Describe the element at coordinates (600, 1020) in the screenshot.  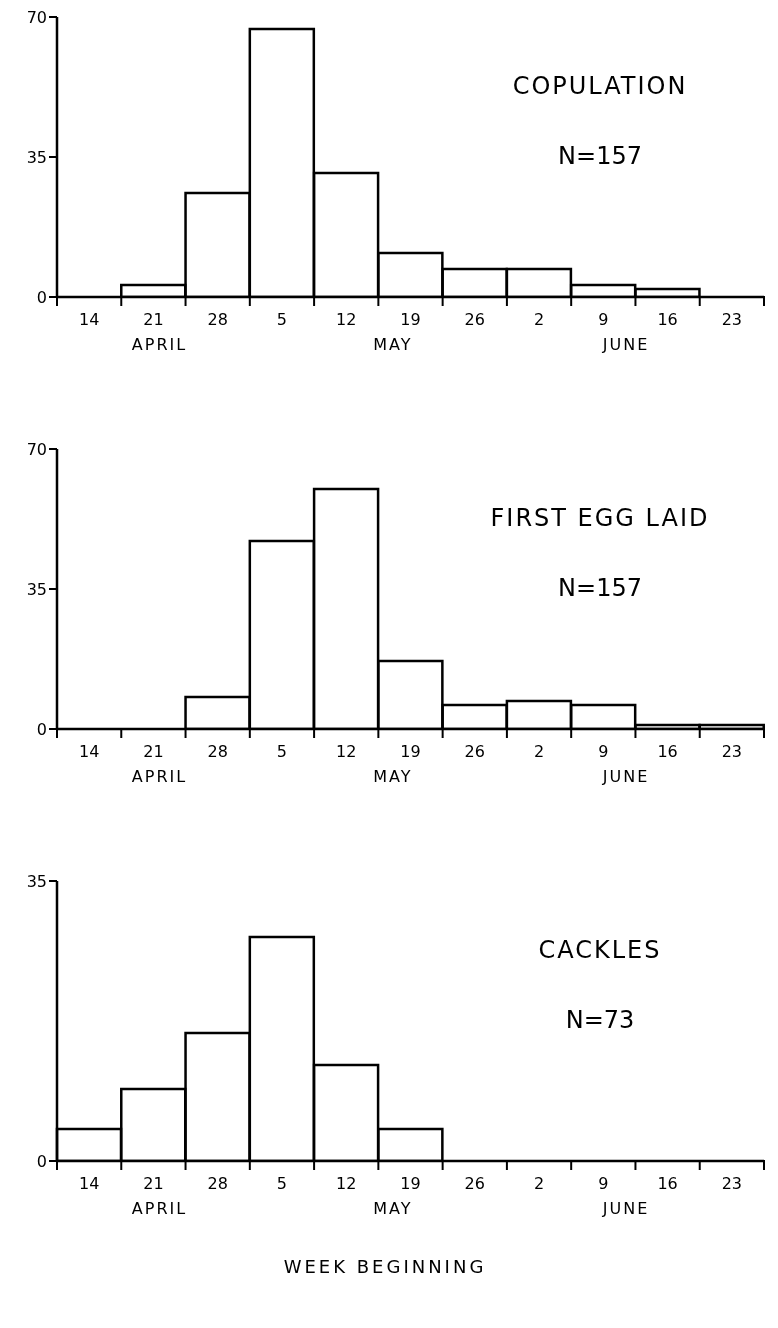
I see `text: N=73` at that location.